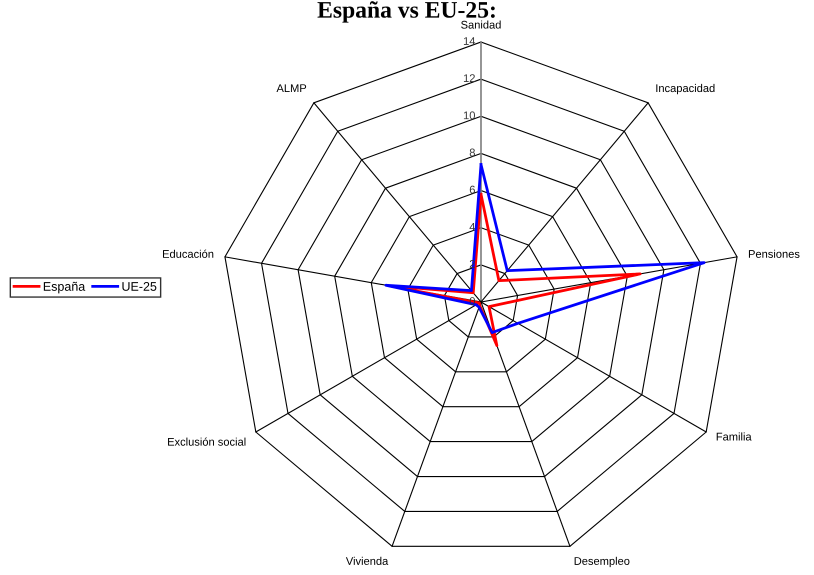 Image resolution: width=814 pixels, height=575 pixels. Describe the element at coordinates (685, 89) in the screenshot. I see `spoke-label: Incapacidad` at that location.